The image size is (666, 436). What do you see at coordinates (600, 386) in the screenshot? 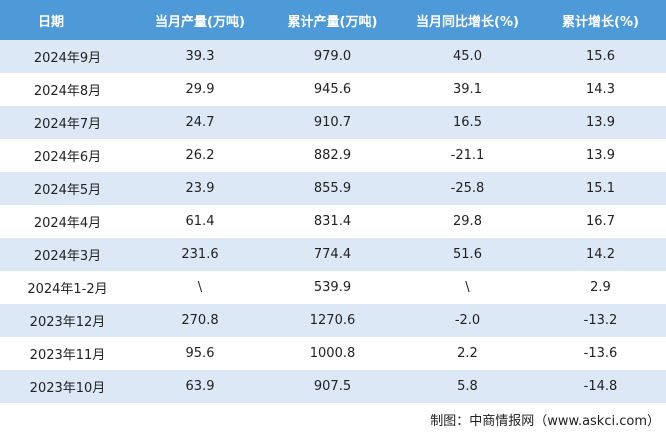
I see `table-cell: -14.8` at bounding box center [600, 386].